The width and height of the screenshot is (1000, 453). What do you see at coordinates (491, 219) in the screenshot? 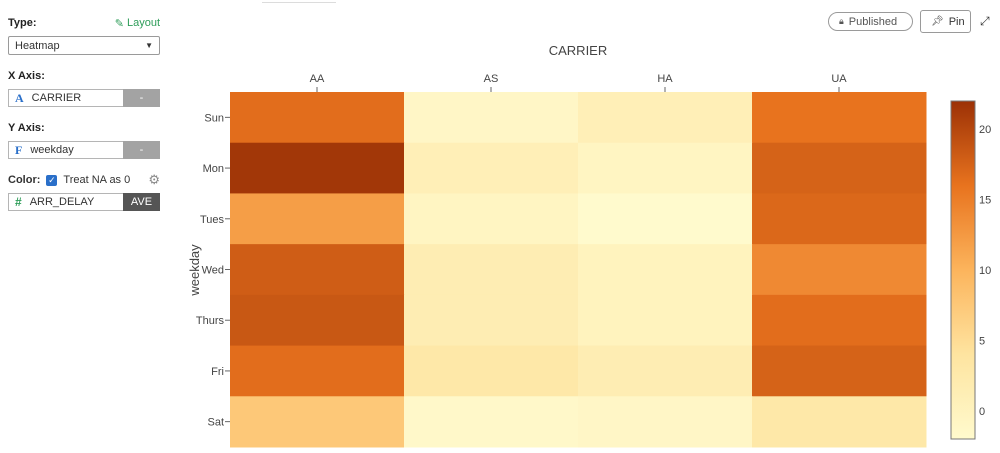
I see `heatmap-cell-AS-Tues` at bounding box center [491, 219].